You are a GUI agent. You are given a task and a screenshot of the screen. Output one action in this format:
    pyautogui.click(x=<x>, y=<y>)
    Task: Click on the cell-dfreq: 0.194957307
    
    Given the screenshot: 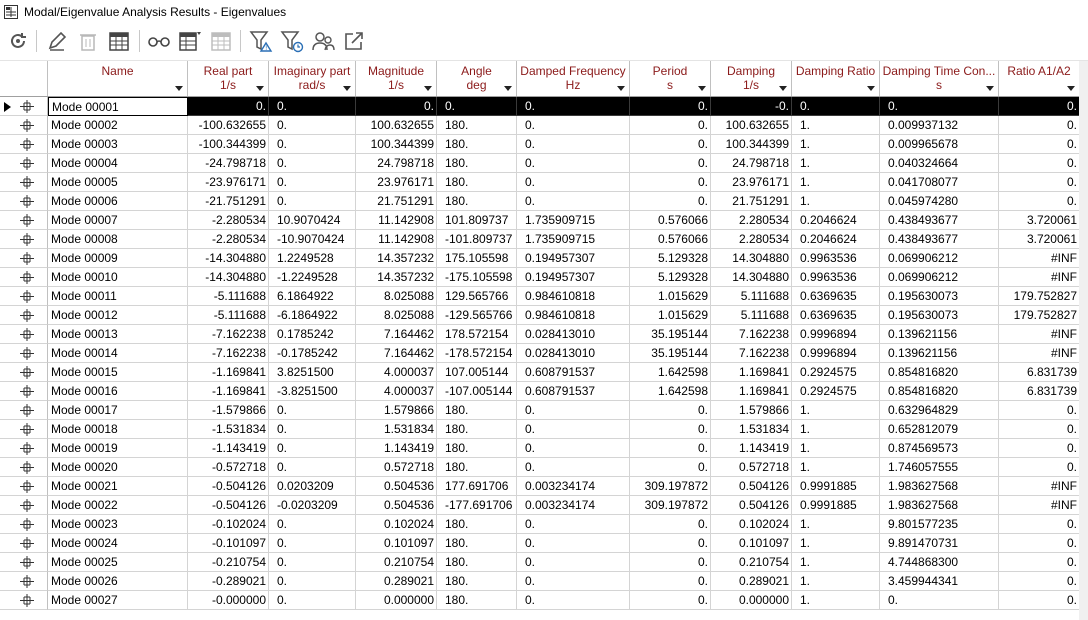 What is the action you would take?
    pyautogui.click(x=573, y=277)
    